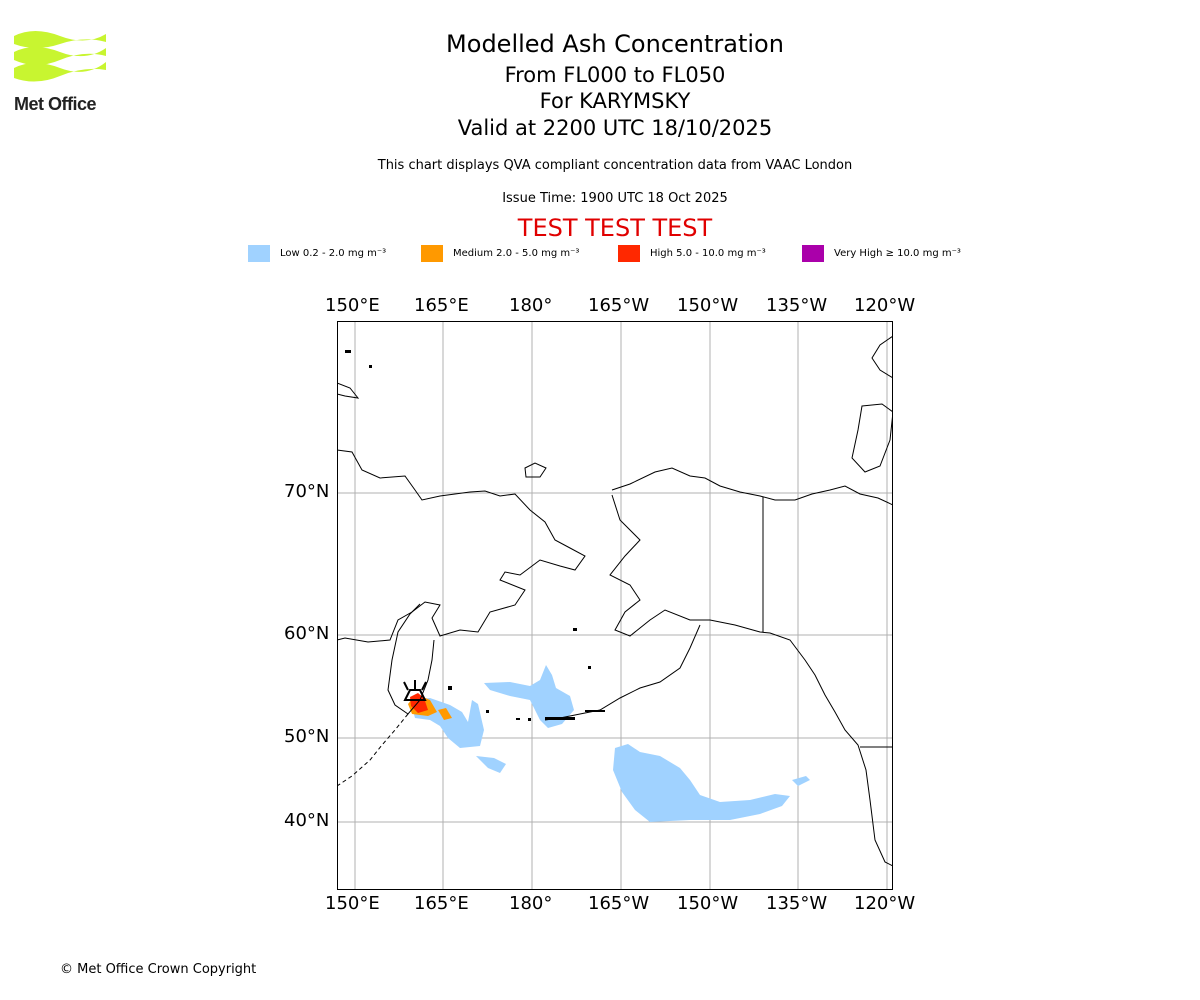  Describe the element at coordinates (333, 253) in the screenshot. I see `legend-label: Low 0.2 - 2.0 mg m⁻³` at that location.